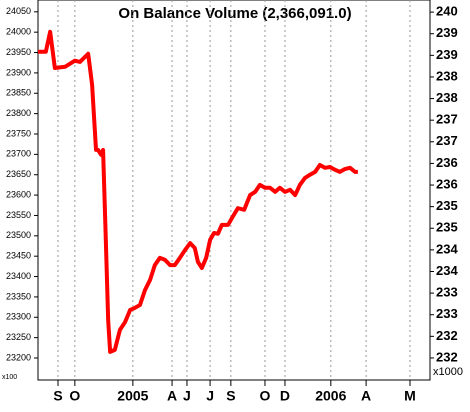  What do you see at coordinates (234, 13) in the screenshot?
I see `chart-title: On Balance Volume (2,366,091.0)` at bounding box center [234, 13].